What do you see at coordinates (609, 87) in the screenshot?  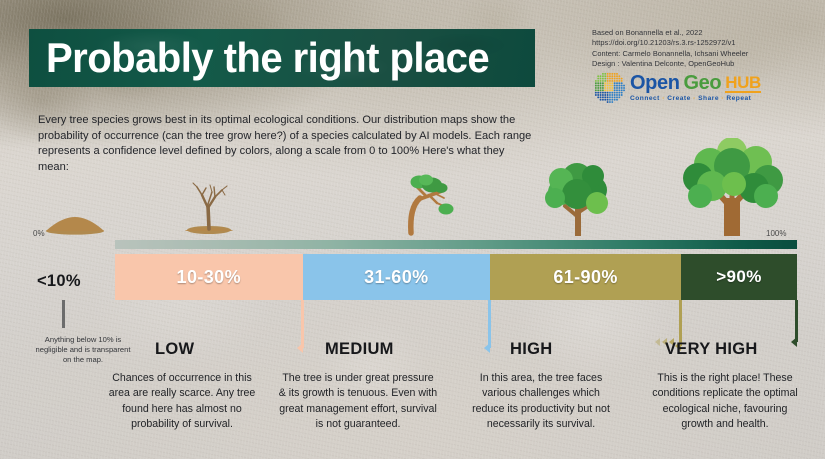 I see `globe-dots-icon` at bounding box center [609, 87].